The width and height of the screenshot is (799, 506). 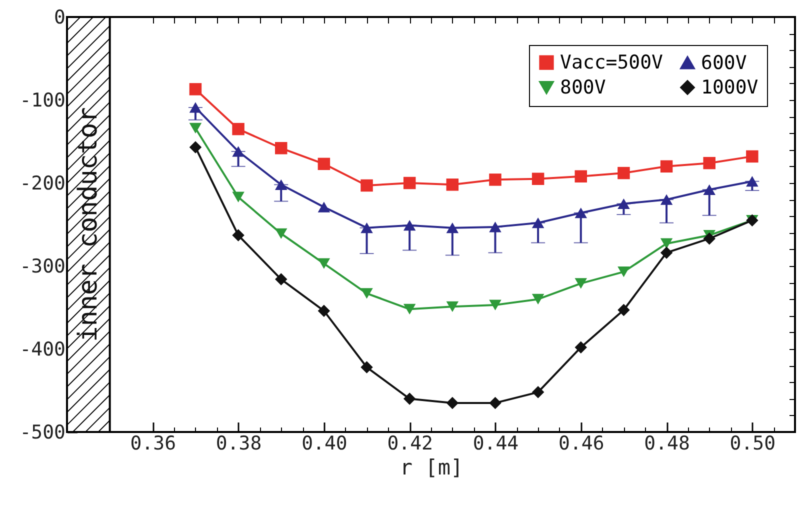 I want to click on y-tick-label: -100, so click(x=43, y=101).